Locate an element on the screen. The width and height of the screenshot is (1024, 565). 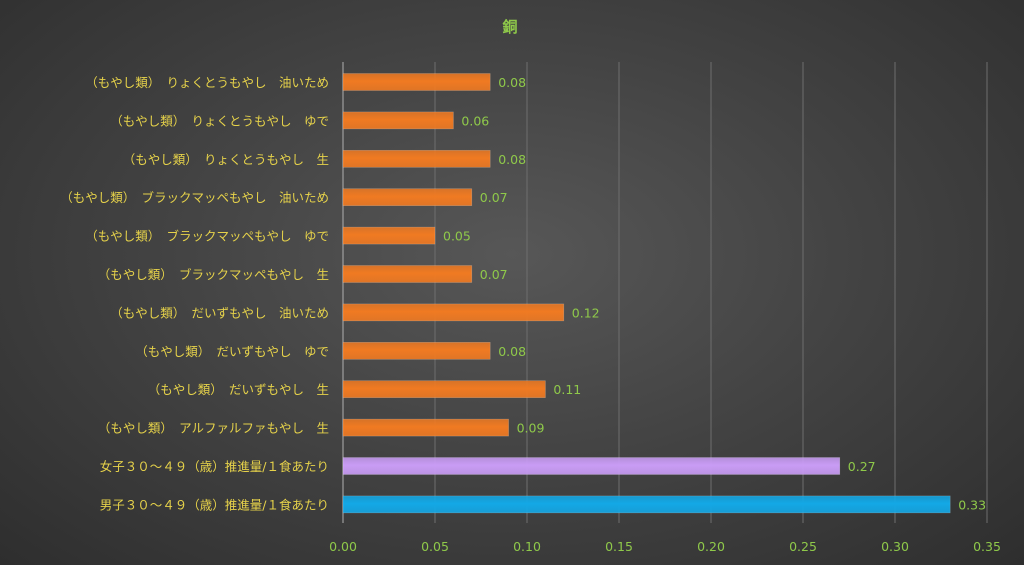
chart-title: 銅 is located at coordinates (509, 27).